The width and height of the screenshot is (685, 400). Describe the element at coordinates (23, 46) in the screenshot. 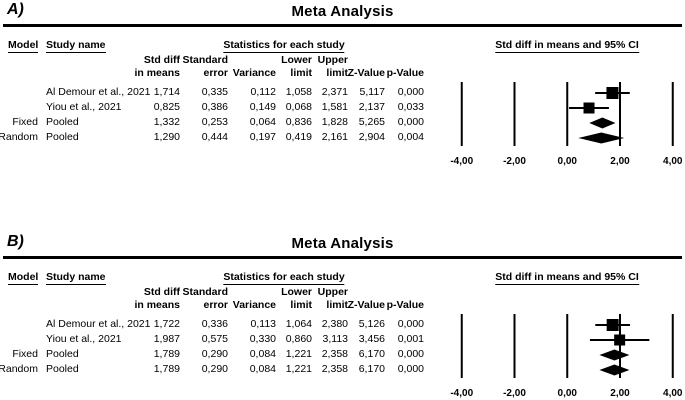

I see `column-header-model: Model` at that location.